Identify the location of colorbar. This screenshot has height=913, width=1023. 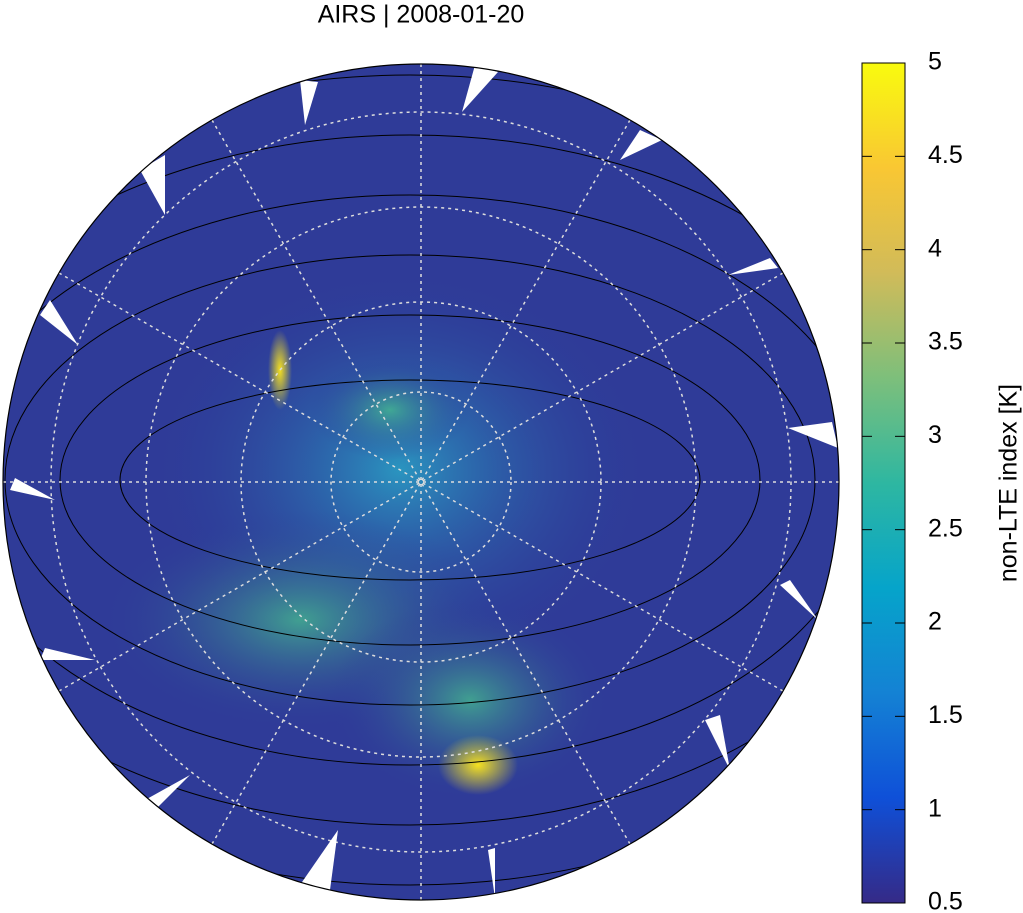
(883, 483).